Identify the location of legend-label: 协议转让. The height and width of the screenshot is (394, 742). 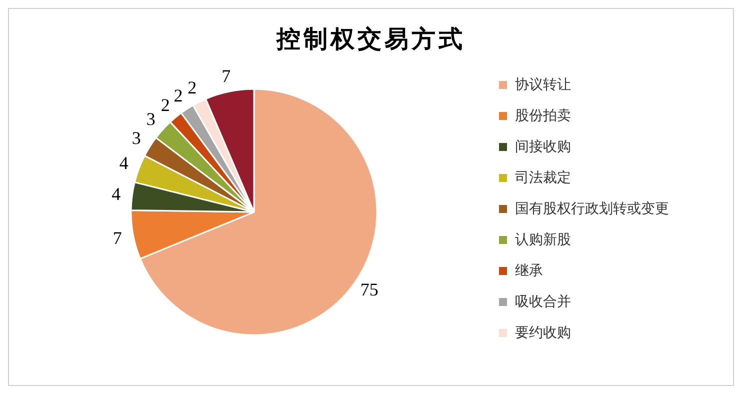
(543, 85).